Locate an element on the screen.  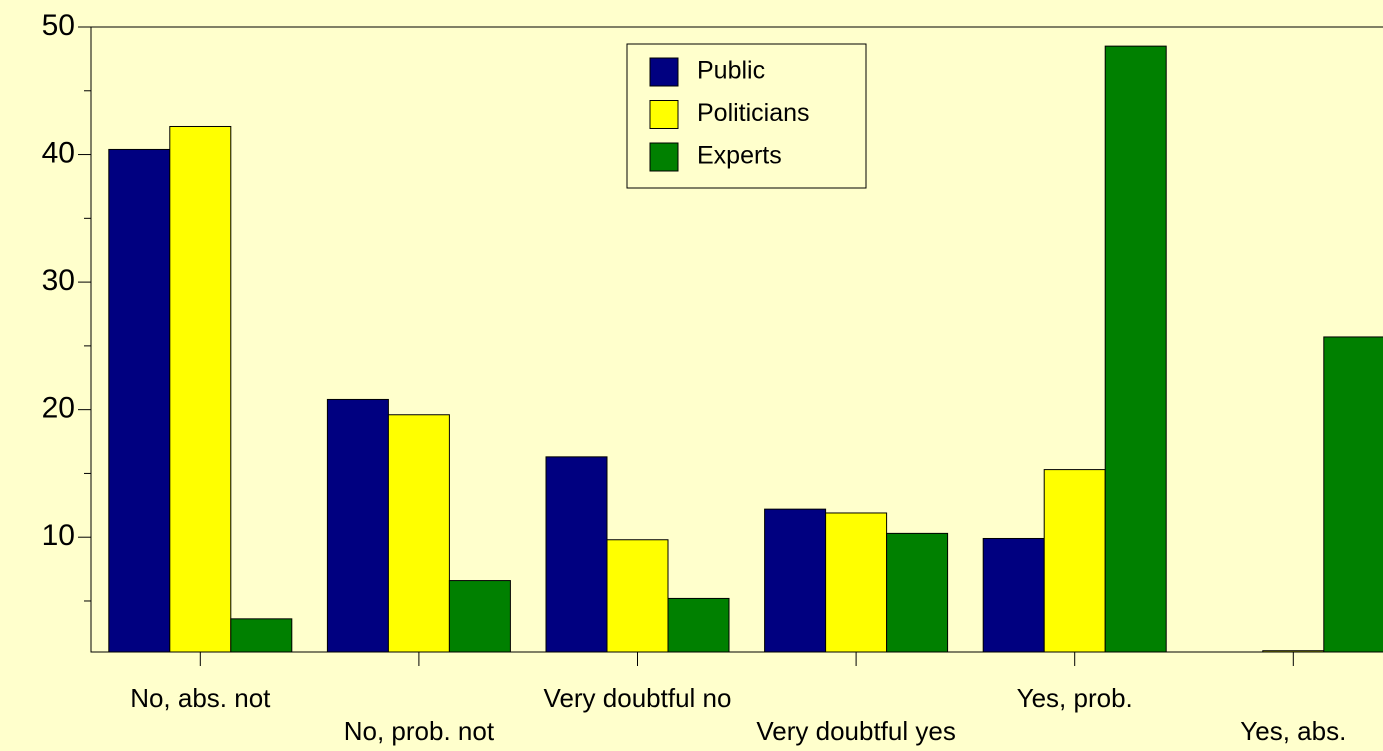
legend-label: Experts is located at coordinates (739, 156).